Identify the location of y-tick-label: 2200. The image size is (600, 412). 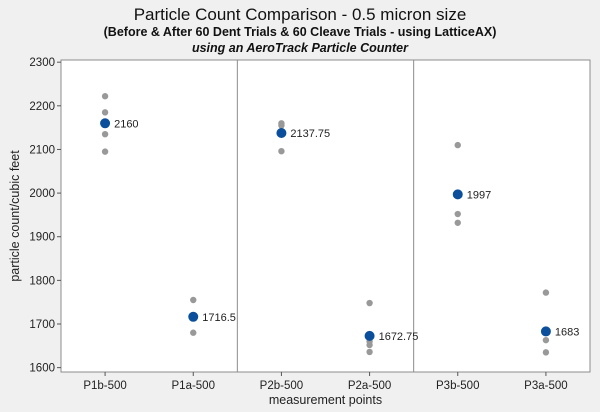
(42, 107).